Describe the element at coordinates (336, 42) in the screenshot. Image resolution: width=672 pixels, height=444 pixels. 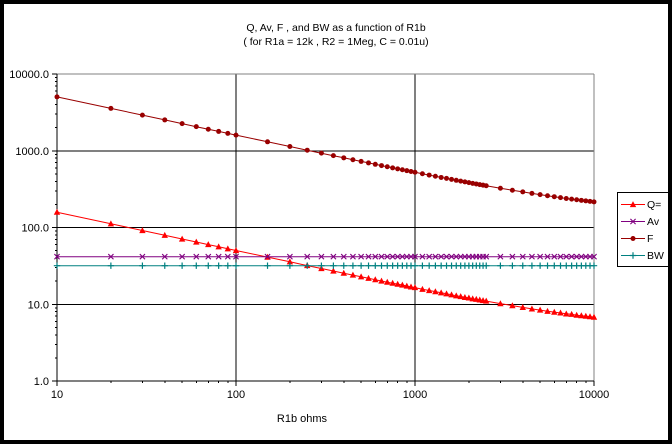
I see `chart-subtitle: ( for R1a = 12k , R2 = 1Meg, C = 0.01u)` at that location.